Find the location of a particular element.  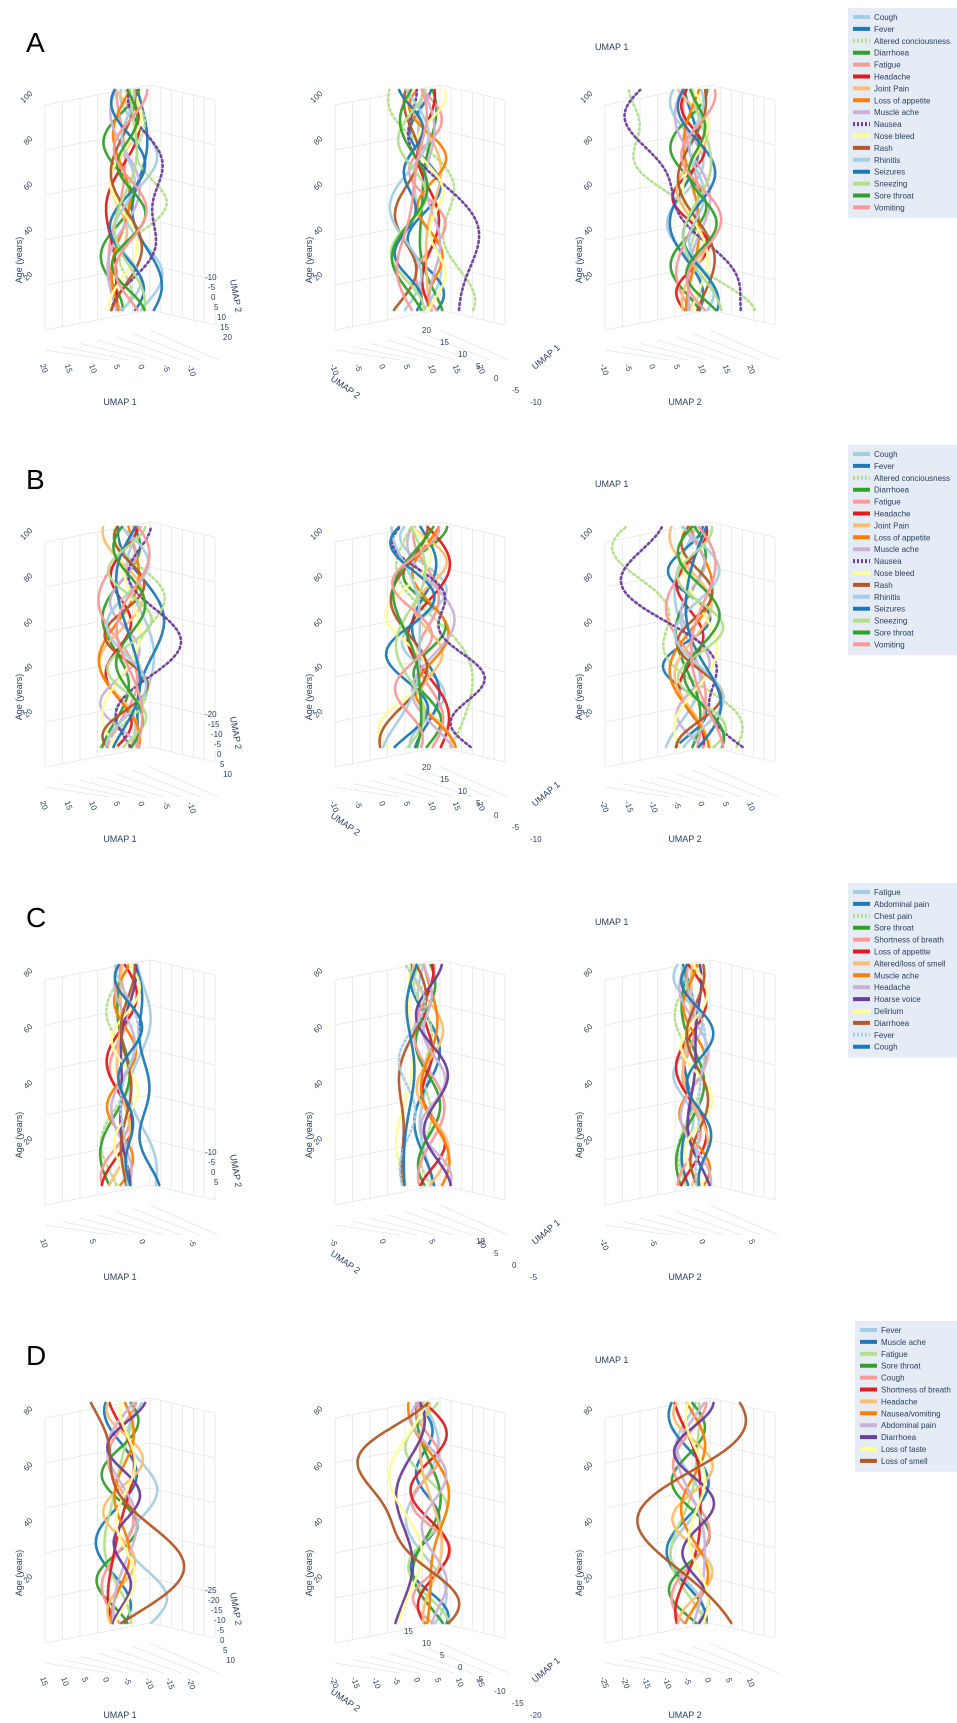

legend-entry: Nausea is located at coordinates (888, 124).